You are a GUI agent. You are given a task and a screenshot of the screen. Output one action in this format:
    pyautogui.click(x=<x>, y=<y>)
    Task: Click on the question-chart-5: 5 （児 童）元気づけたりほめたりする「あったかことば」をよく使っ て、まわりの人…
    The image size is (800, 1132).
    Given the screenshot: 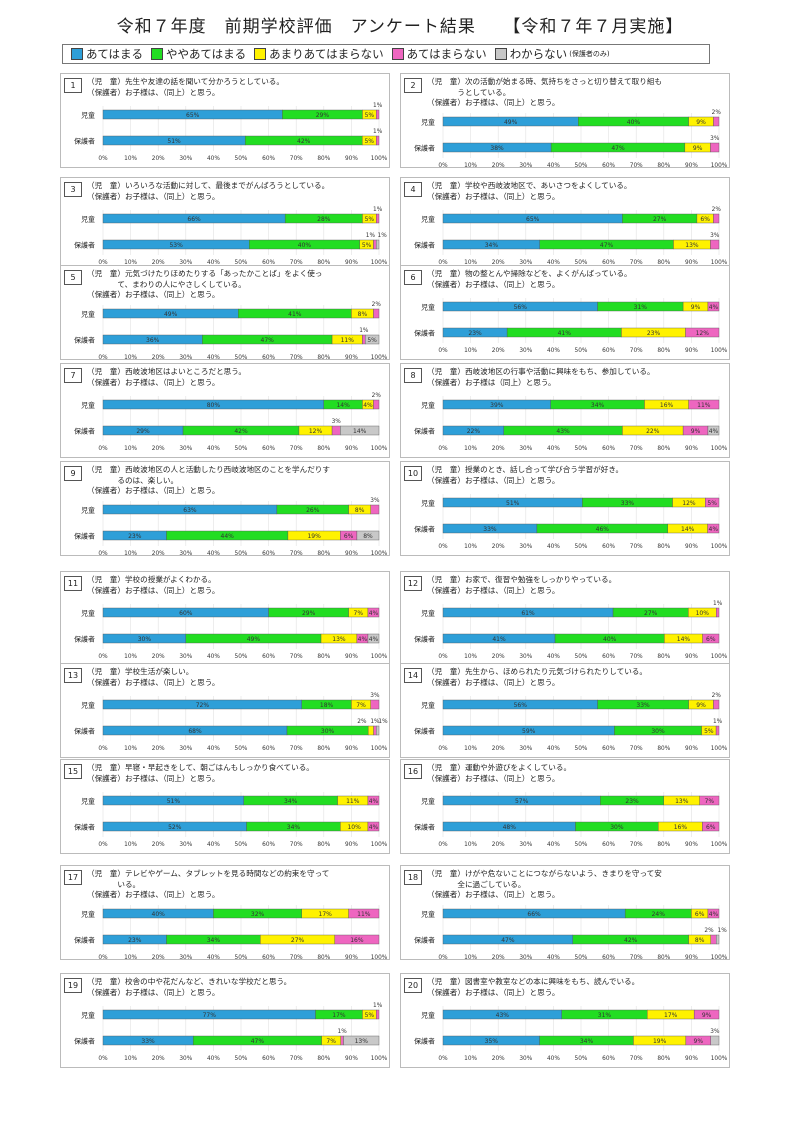 What is the action you would take?
    pyautogui.click(x=225, y=313)
    